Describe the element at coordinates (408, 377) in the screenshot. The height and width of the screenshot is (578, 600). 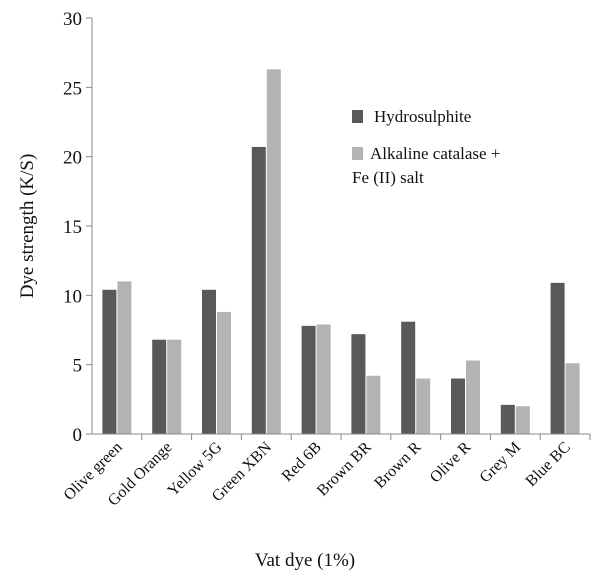
I see `bar-hydrosulphite-brown-r` at that location.